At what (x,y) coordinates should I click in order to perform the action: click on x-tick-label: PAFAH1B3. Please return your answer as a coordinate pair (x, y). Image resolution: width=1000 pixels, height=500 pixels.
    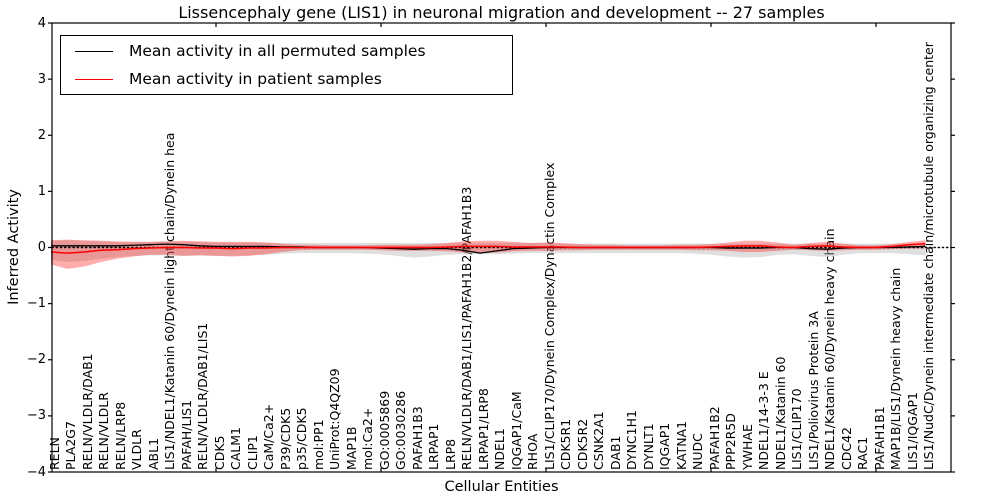
    Looking at the image, I should click on (417, 438).